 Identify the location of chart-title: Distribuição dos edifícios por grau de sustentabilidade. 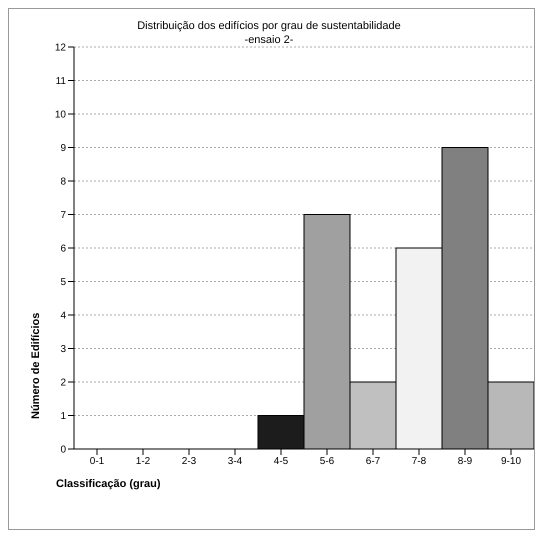
(269, 26).